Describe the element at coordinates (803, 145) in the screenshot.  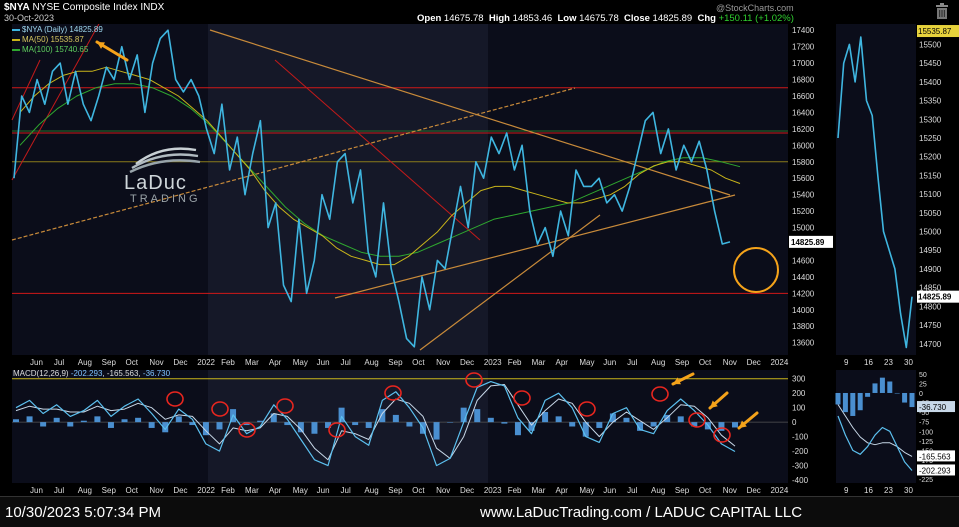
I see `y-tick-label: 16000` at that location.